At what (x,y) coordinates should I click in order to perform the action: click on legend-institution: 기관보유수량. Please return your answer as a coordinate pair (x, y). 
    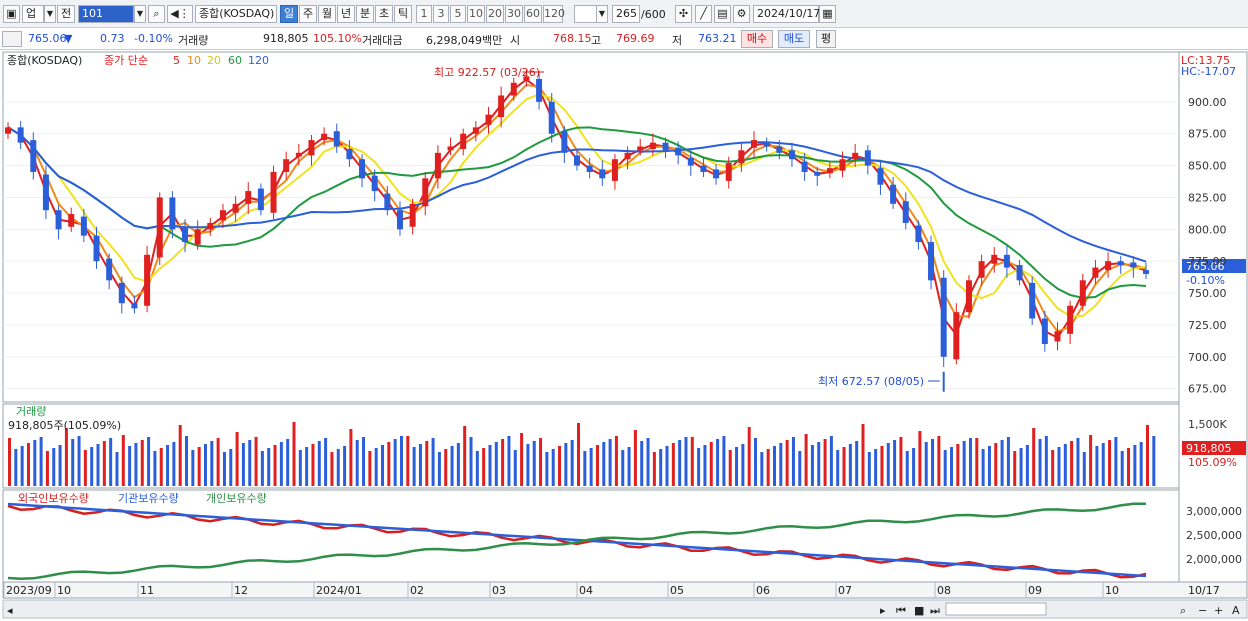
    Looking at the image, I should click on (148, 498).